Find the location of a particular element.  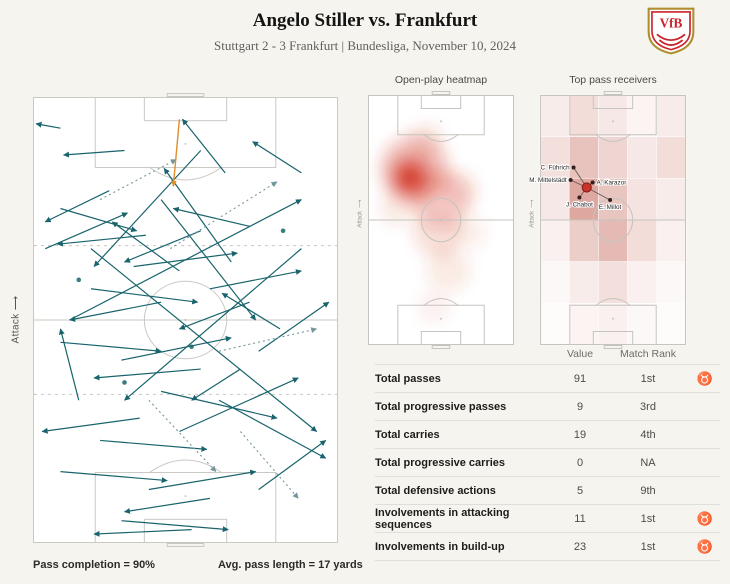

svg-text: J. Chabot is located at coordinates (579, 205).